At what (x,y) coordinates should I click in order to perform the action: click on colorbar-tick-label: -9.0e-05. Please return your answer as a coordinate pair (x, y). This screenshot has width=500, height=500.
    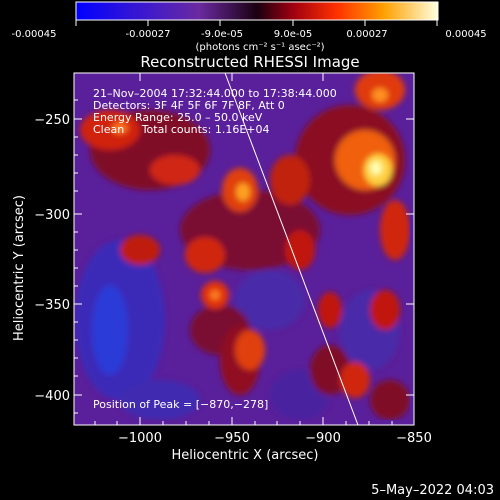
    Looking at the image, I should click on (222, 34).